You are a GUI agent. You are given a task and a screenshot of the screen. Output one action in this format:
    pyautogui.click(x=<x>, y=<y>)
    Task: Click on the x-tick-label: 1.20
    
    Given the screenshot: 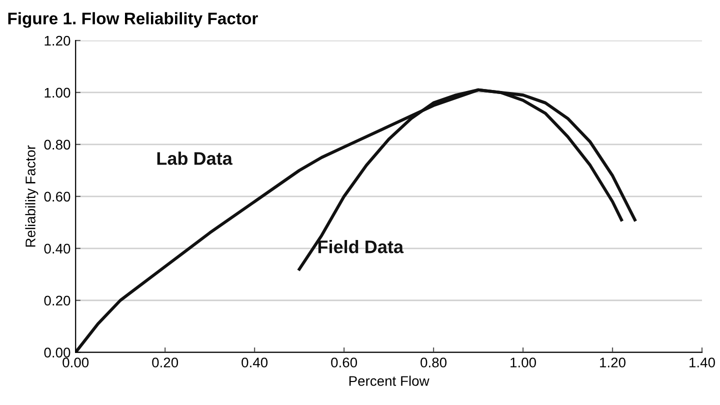 What is the action you would take?
    pyautogui.click(x=613, y=363)
    